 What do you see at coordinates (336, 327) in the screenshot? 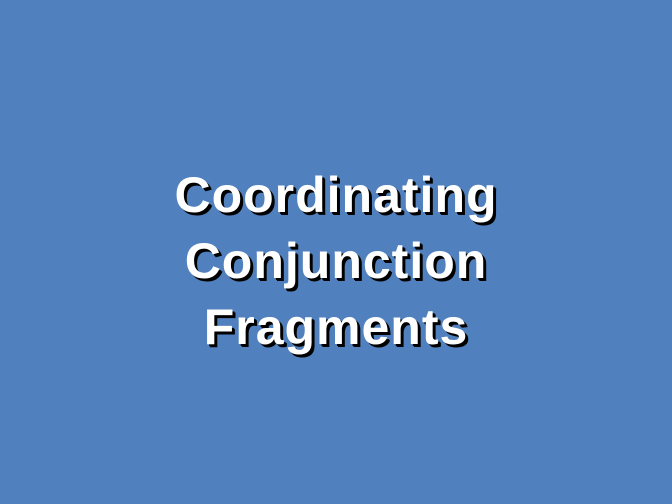
I see `title-line-3: Fragments` at bounding box center [336, 327].